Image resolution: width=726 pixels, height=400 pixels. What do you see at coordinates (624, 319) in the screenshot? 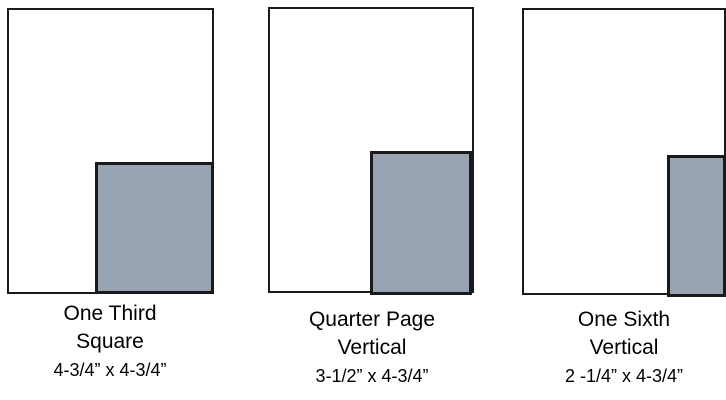
I see `layout-title-line1: One Sixth` at bounding box center [624, 319].